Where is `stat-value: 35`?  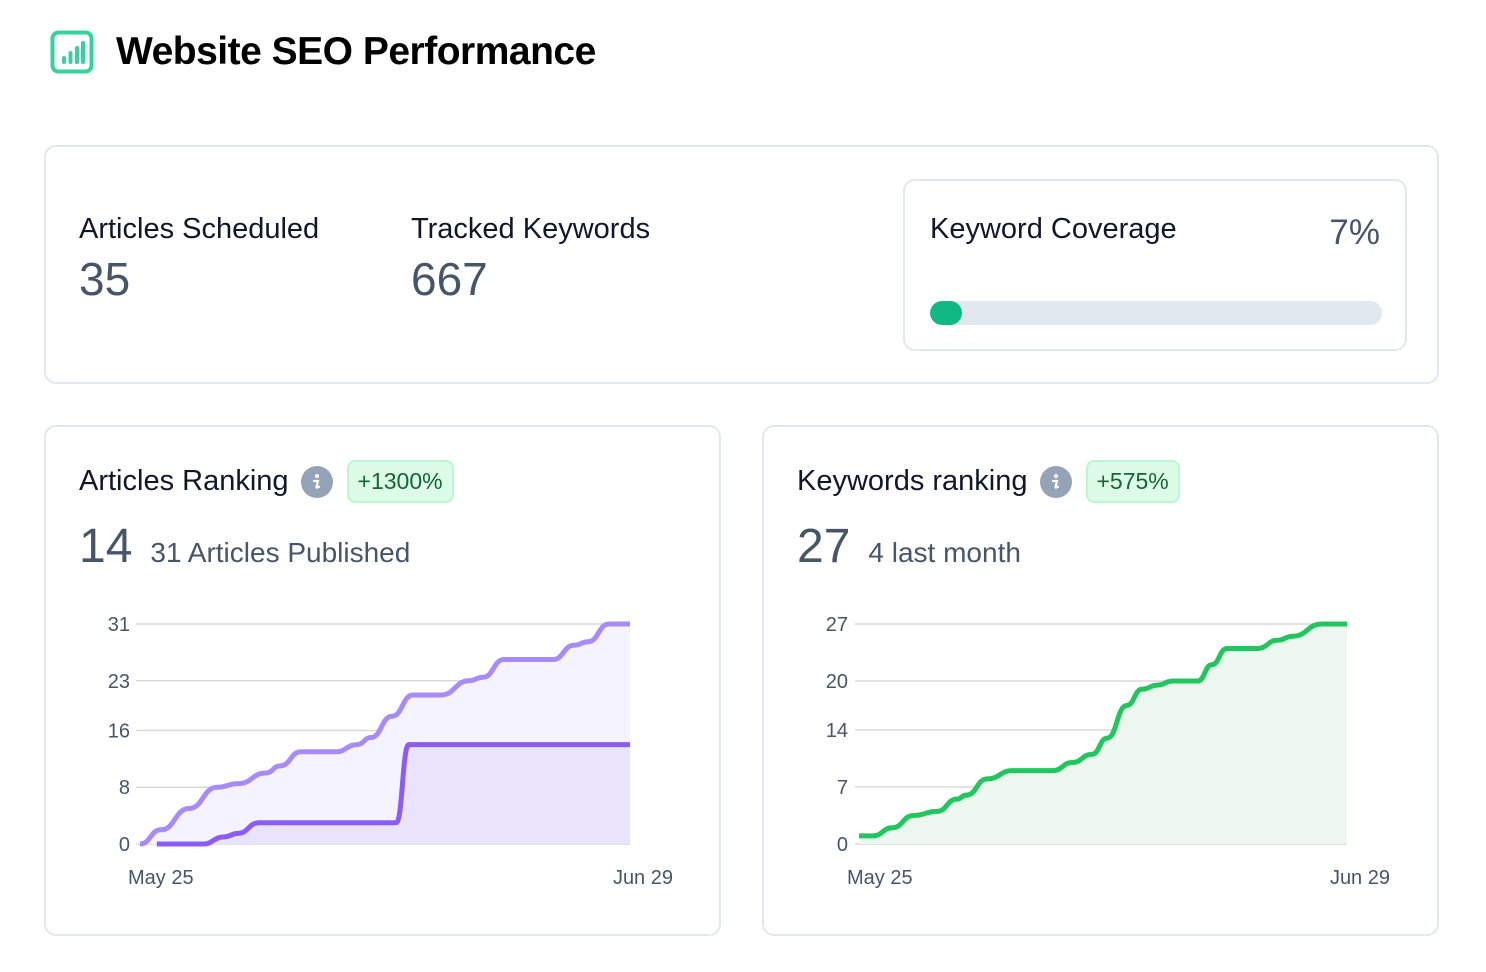
stat-value: 35 is located at coordinates (105, 279).